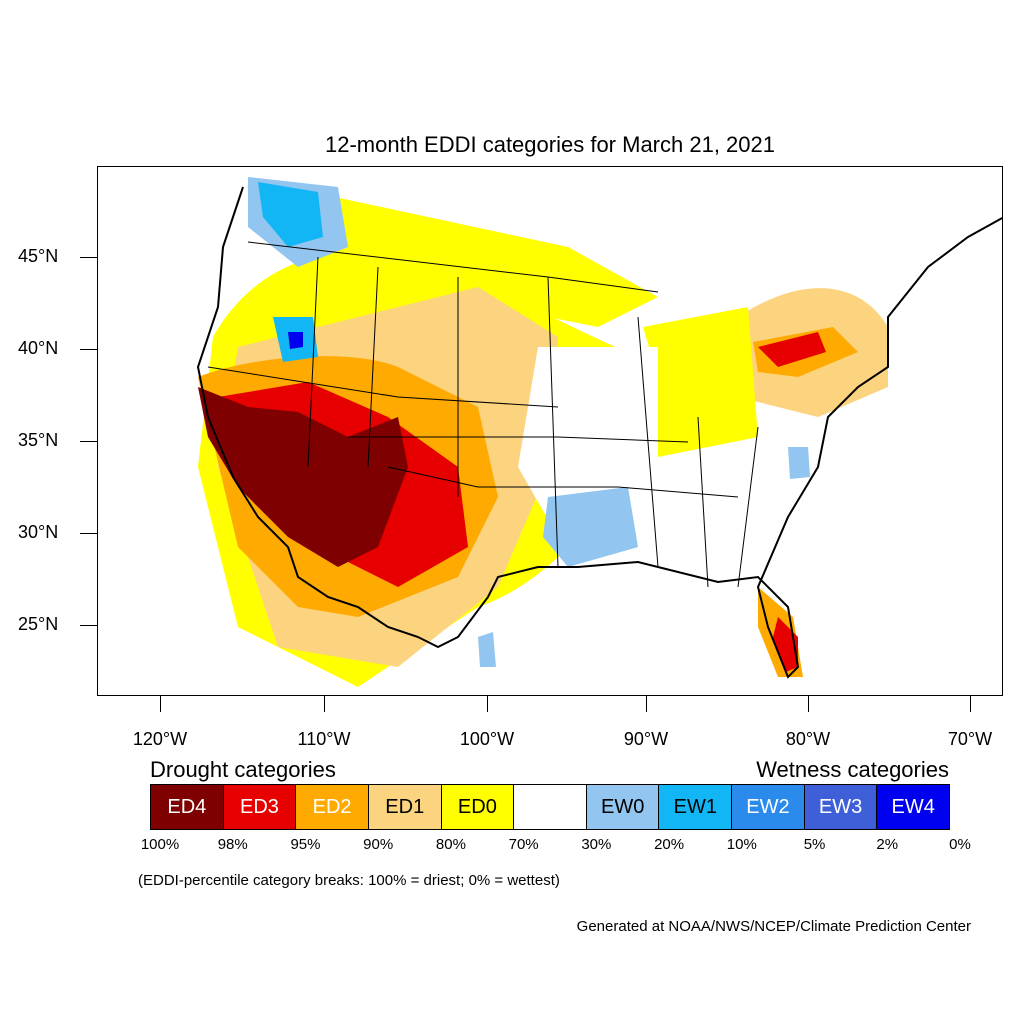 Image resolution: width=1024 pixels, height=1024 pixels. I want to click on percent-break-label: 2%, so click(887, 844).